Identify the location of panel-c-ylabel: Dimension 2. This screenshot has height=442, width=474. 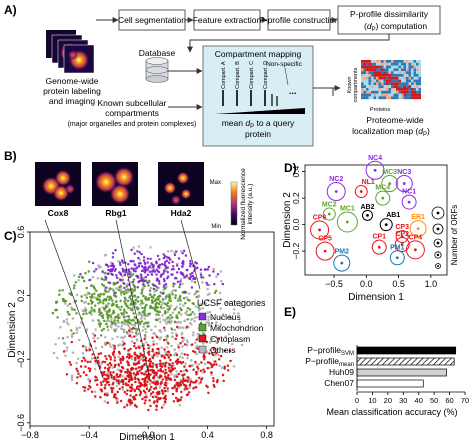
(12, 330).